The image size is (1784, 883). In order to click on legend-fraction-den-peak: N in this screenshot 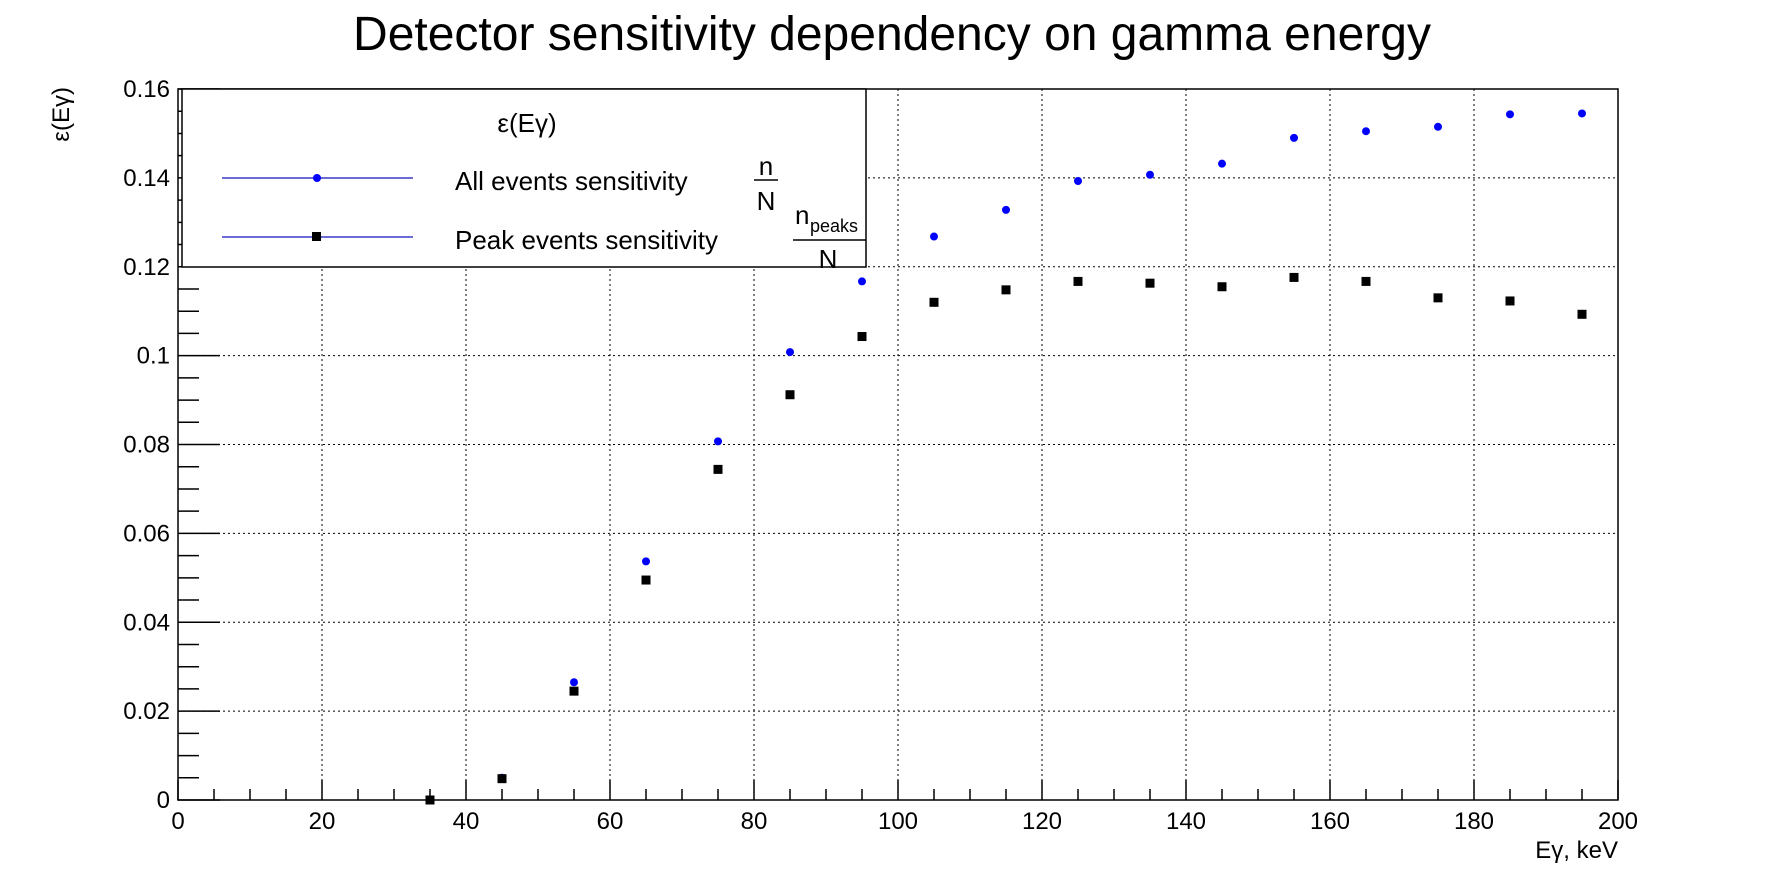, I will do `click(828, 259)`.